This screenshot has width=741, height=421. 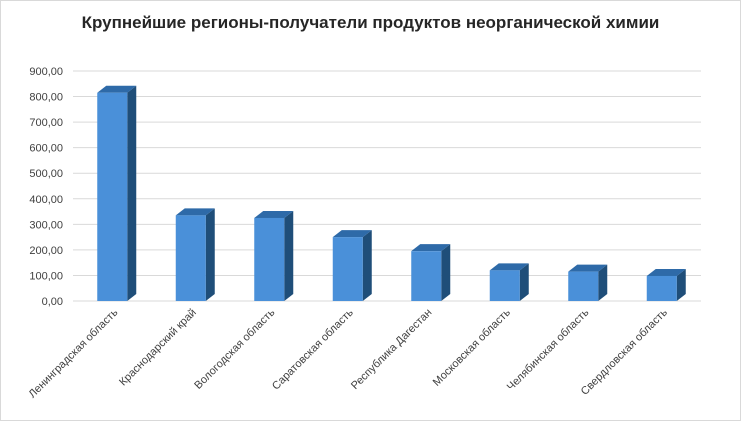 I want to click on x-tick-label: Челябинская область, so click(x=548, y=349).